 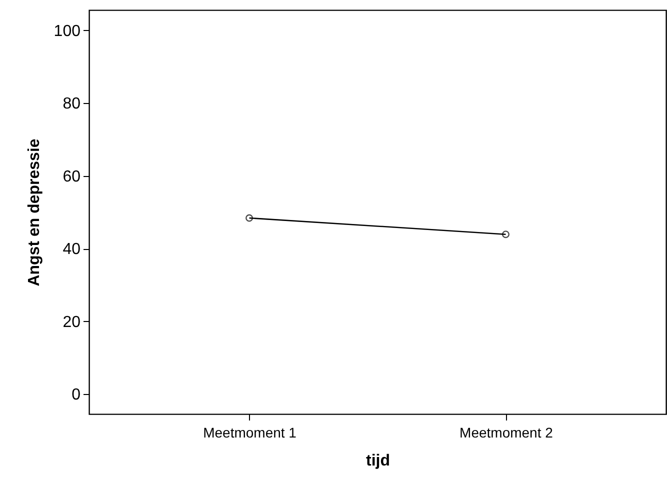 What do you see at coordinates (378, 461) in the screenshot?
I see `x-axis-title: tijd` at bounding box center [378, 461].